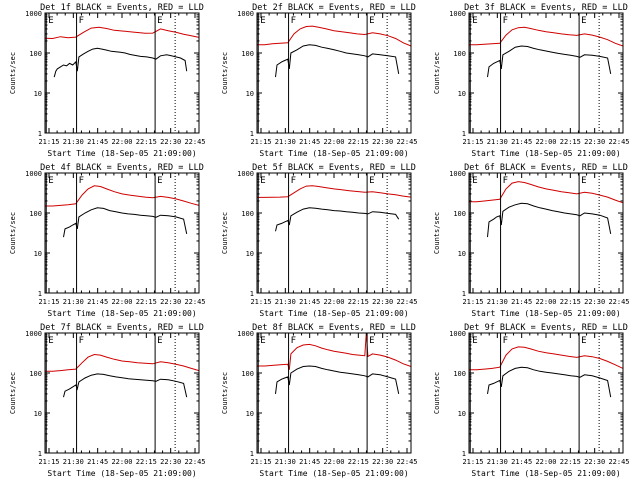 This screenshot has height=480, width=640. What do you see at coordinates (122, 328) in the screenshot?
I see `panel-title: Det 7f BLACK = Events, RED = LLD` at bounding box center [122, 328].